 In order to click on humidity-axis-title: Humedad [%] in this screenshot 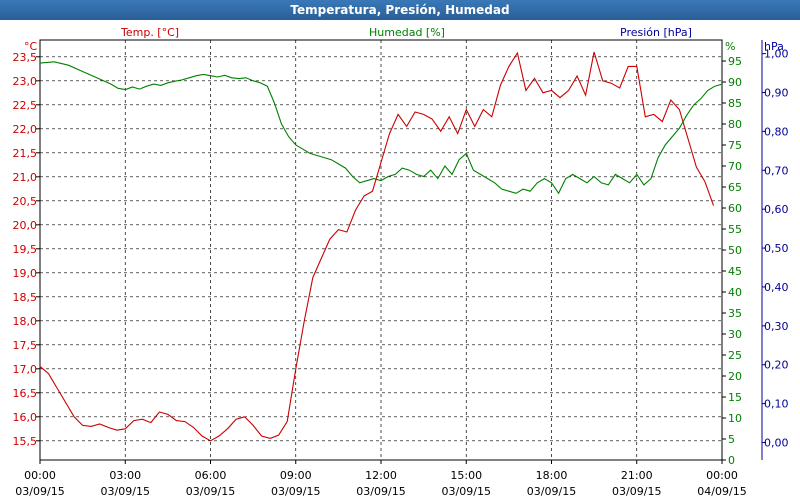, I will do `click(407, 32)`.